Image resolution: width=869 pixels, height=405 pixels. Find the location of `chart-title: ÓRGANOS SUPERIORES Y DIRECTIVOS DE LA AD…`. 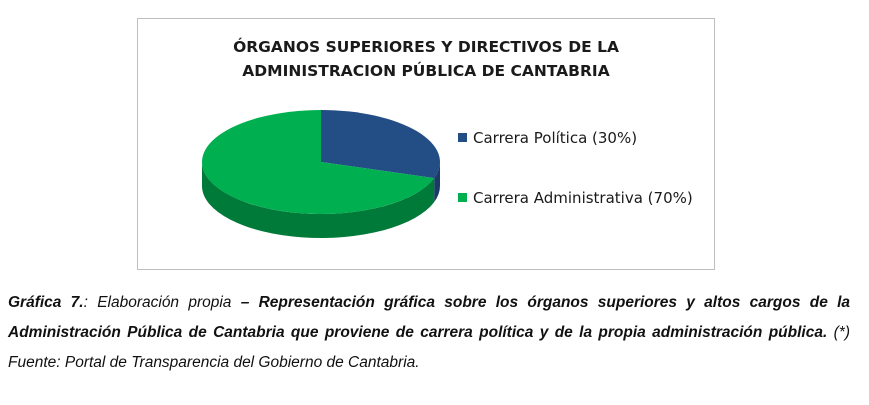

chart-title: ÓRGANOS SUPERIORES Y DIRECTIVOS DE LA AD… is located at coordinates (426, 59).